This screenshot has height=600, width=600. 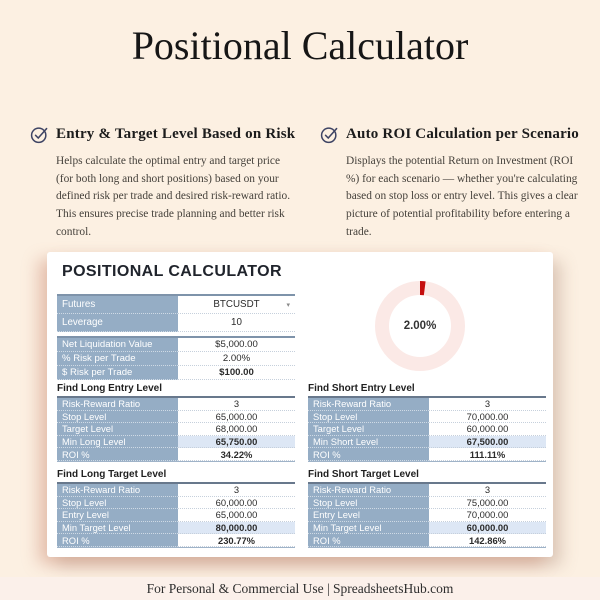 I want to click on net-liquidation-cell: $5,000.00, so click(x=236, y=345).